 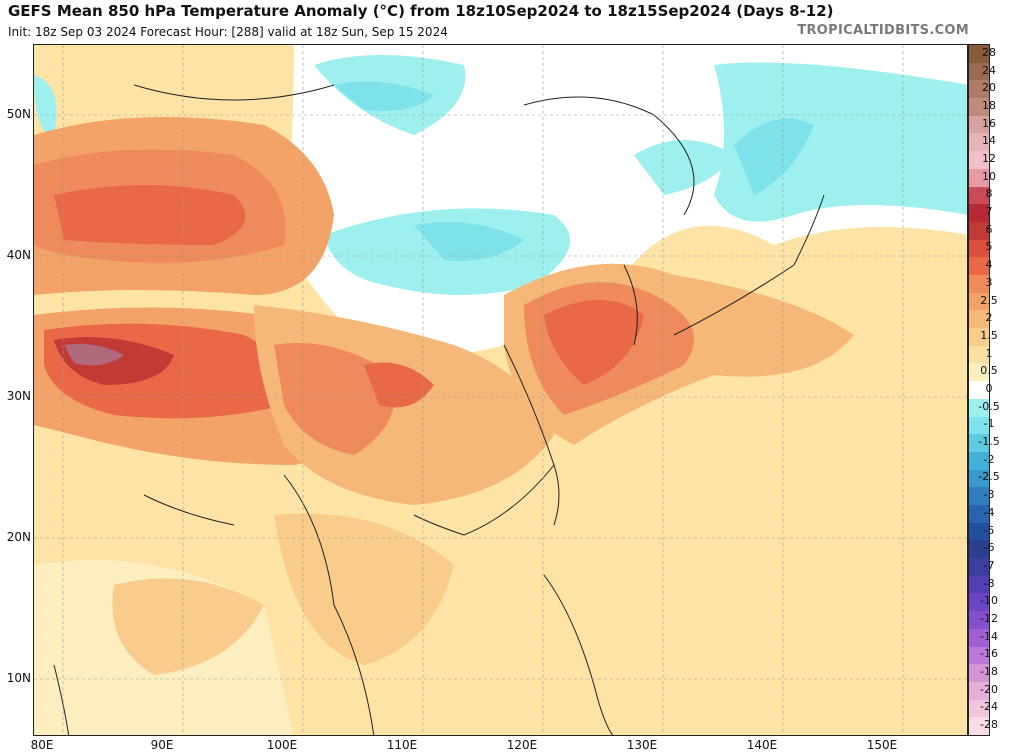 I want to click on colorbar-label: 4, so click(x=989, y=265).